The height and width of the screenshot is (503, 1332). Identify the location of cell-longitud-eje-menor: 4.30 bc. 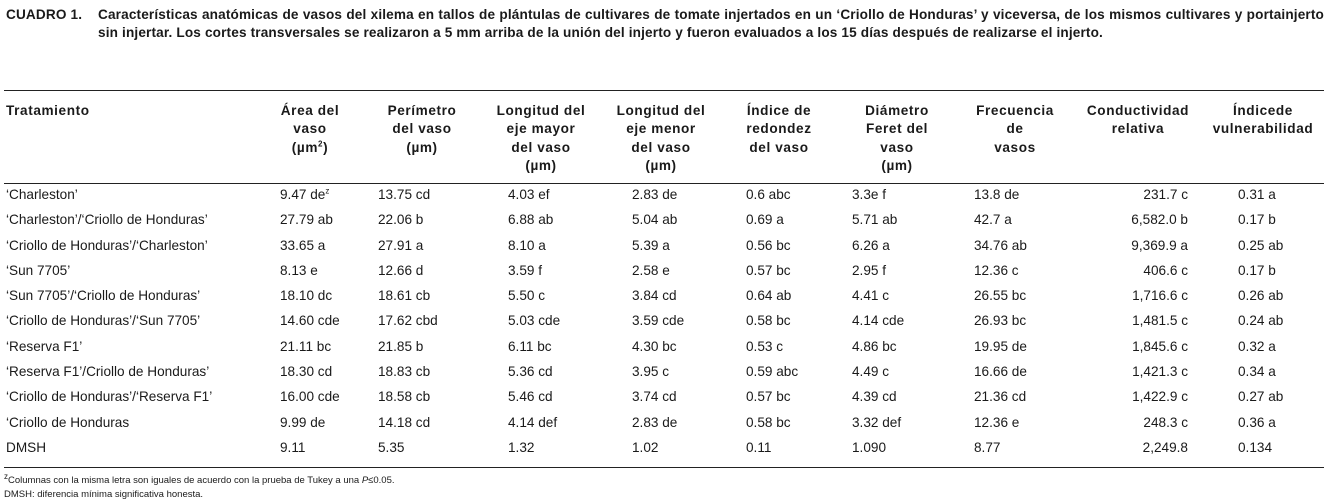
(654, 346).